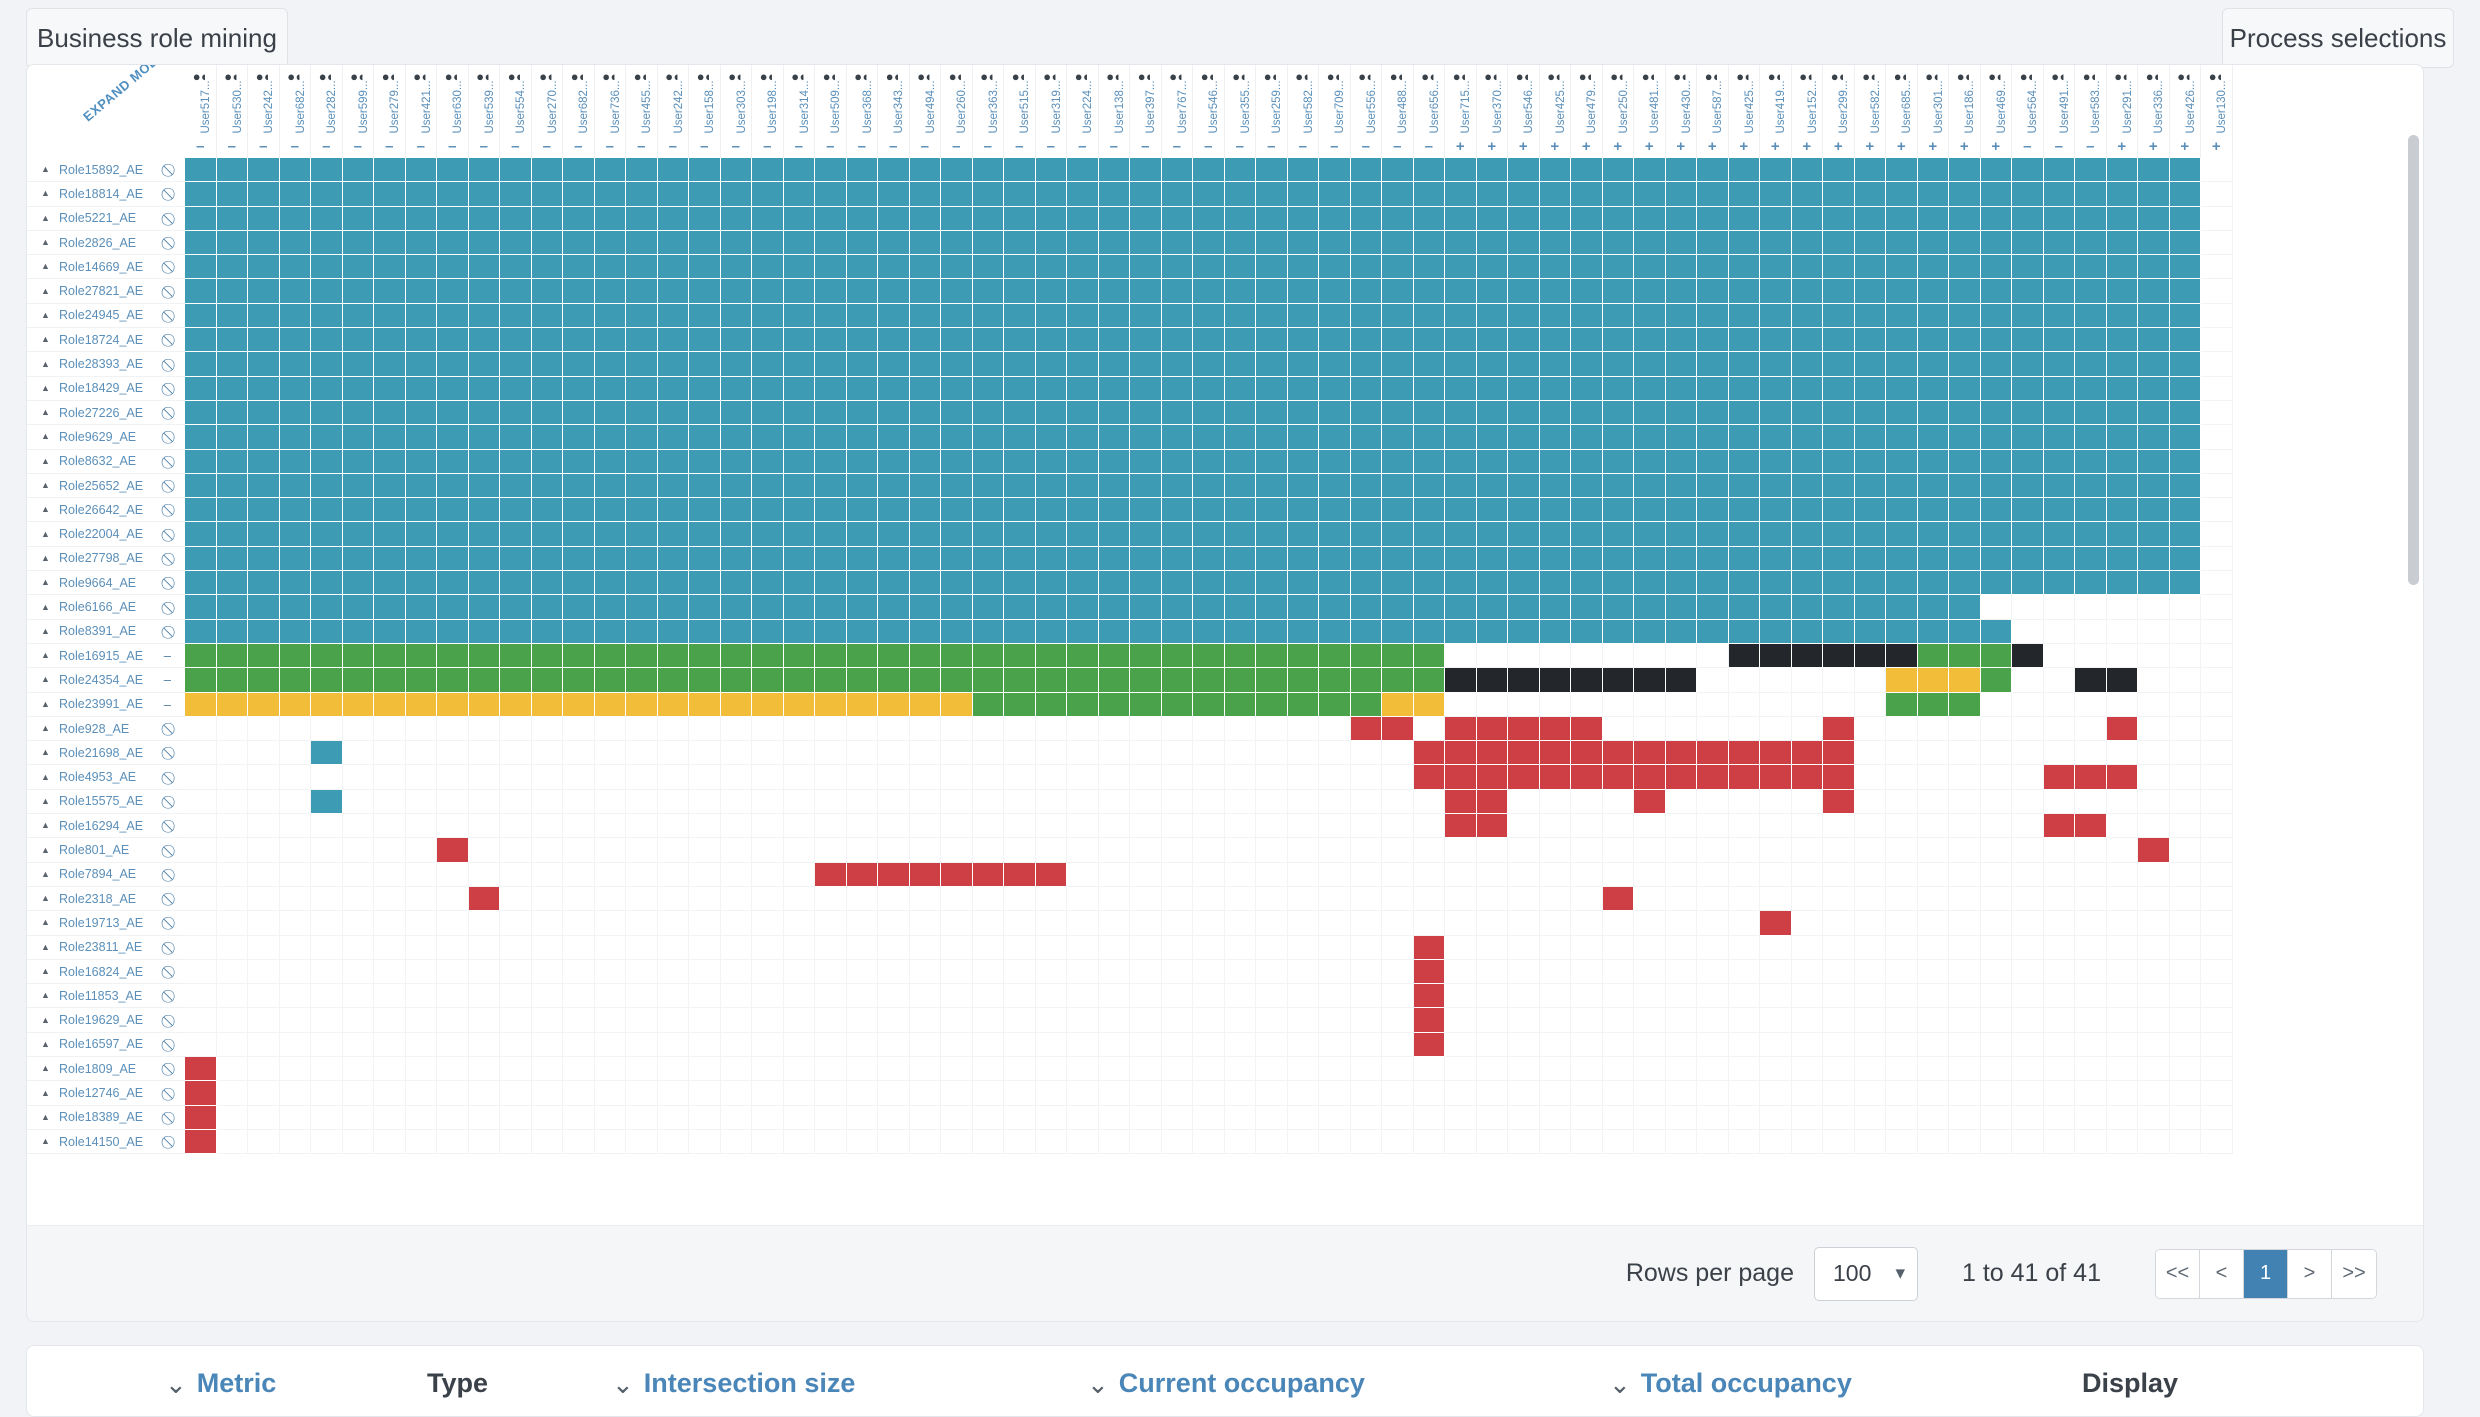  Describe the element at coordinates (2266, 1273) in the screenshot. I see `page-1-button: 1` at that location.